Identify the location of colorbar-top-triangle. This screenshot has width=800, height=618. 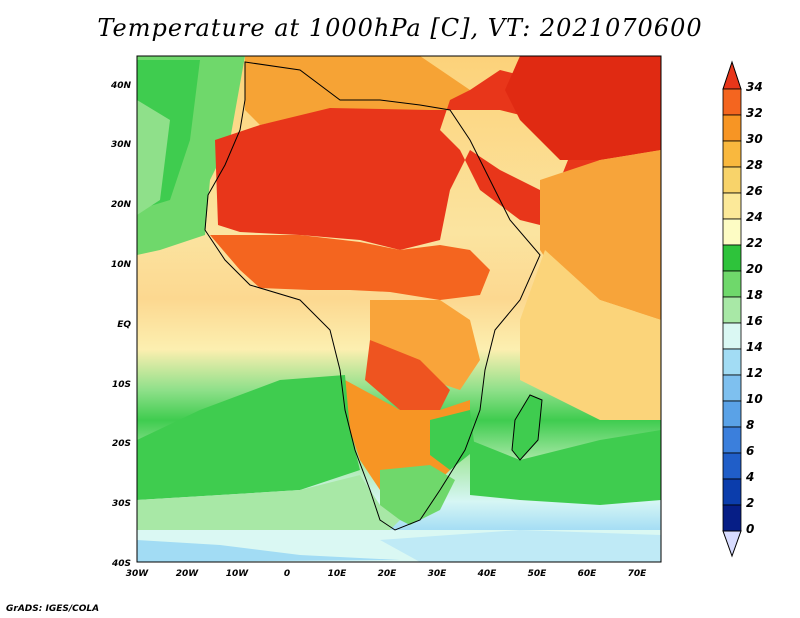
(732, 75).